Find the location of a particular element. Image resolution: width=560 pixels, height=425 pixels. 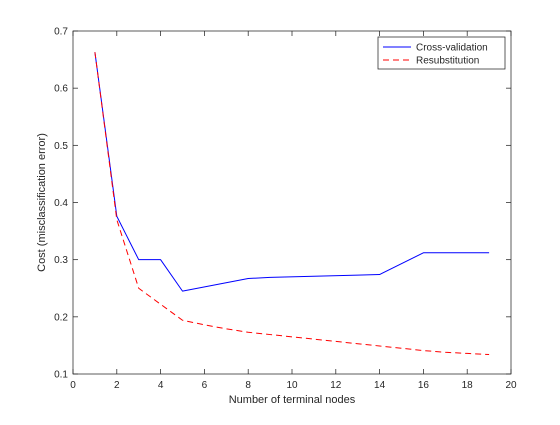

legend: Cross-validation Resubstitution is located at coordinates (441, 53).